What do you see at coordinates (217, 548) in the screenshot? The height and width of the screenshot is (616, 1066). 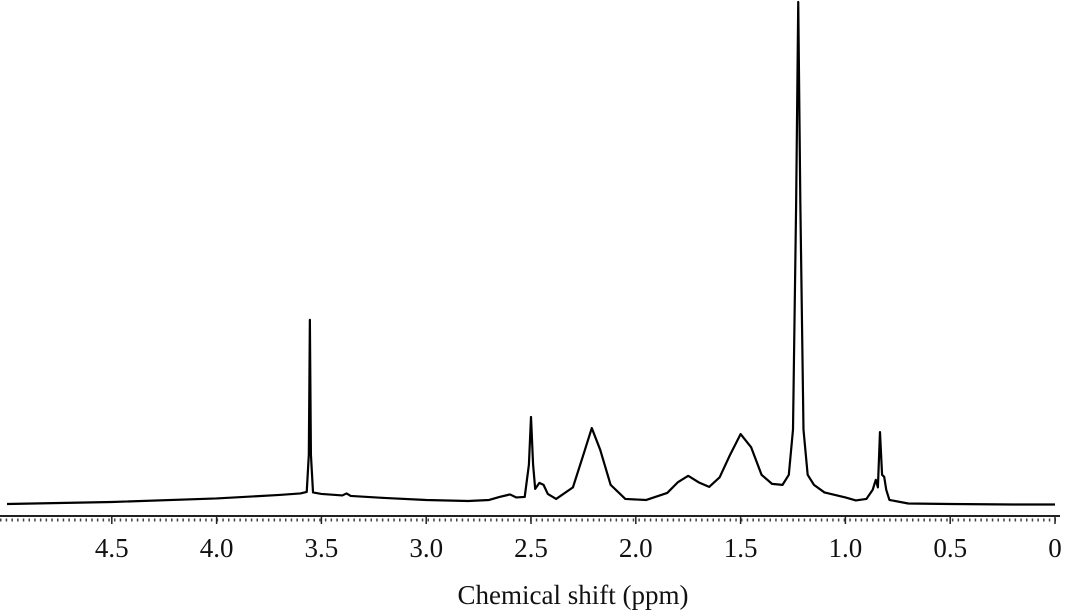 I see `x-tick-label: 4.0` at bounding box center [217, 548].